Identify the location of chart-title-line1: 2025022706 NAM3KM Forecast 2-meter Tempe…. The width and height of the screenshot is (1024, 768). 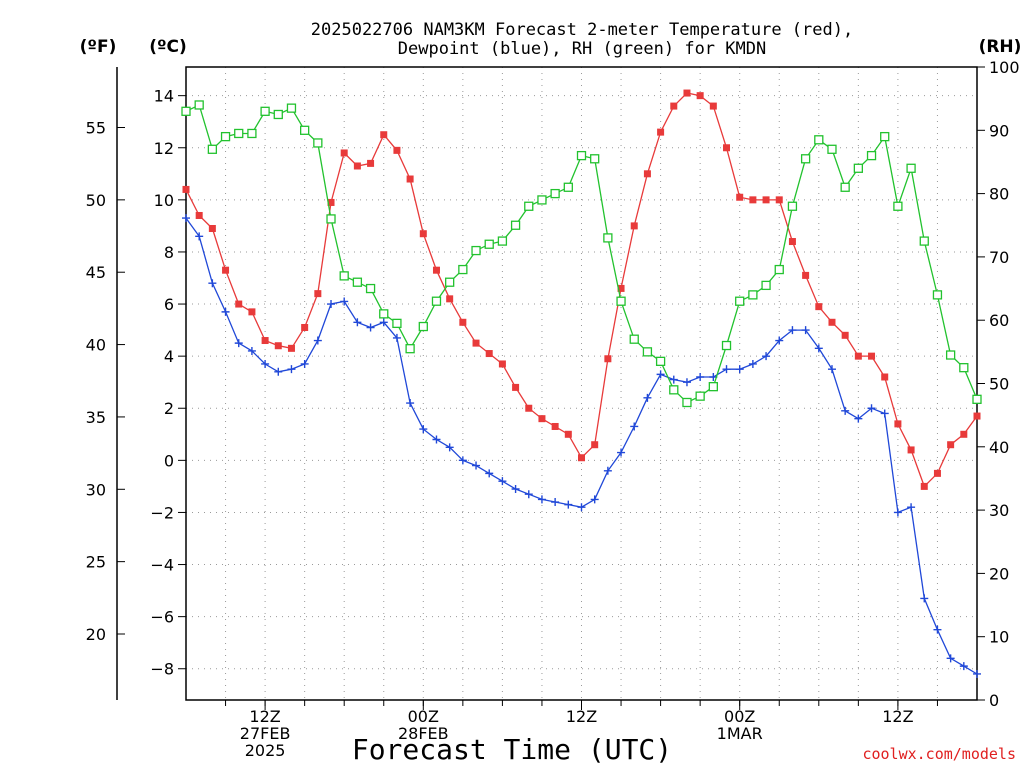
(582, 30).